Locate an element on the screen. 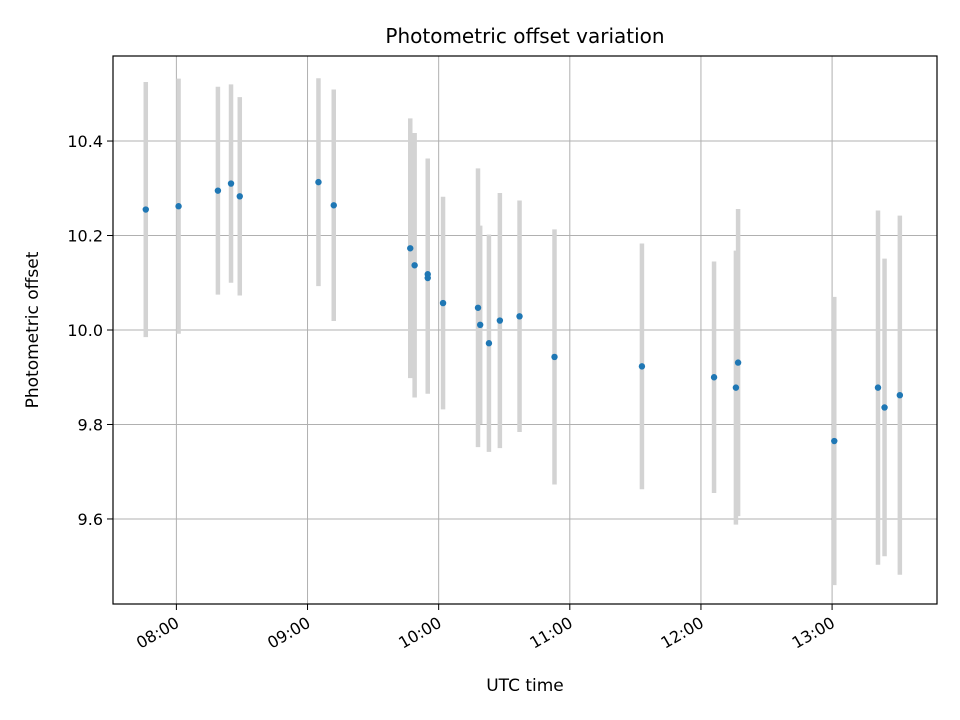  y-axis-label: Photometric offset is located at coordinates (33, 329).